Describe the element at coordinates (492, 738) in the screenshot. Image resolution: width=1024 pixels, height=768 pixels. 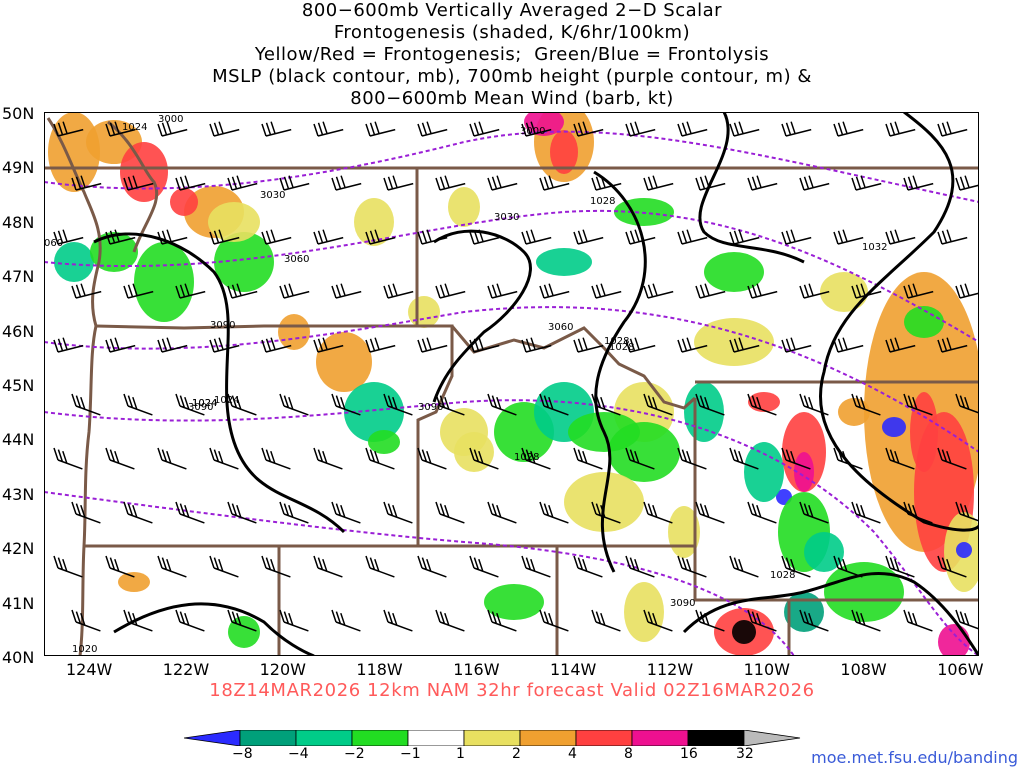
I see `colorbar` at that location.